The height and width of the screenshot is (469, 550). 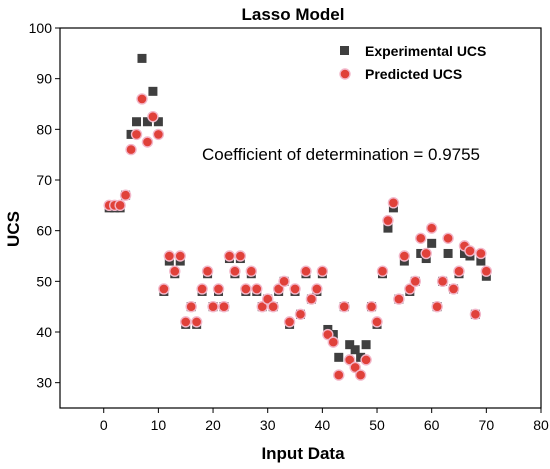 I want to click on y-tick-label: 60, so click(x=44, y=231).